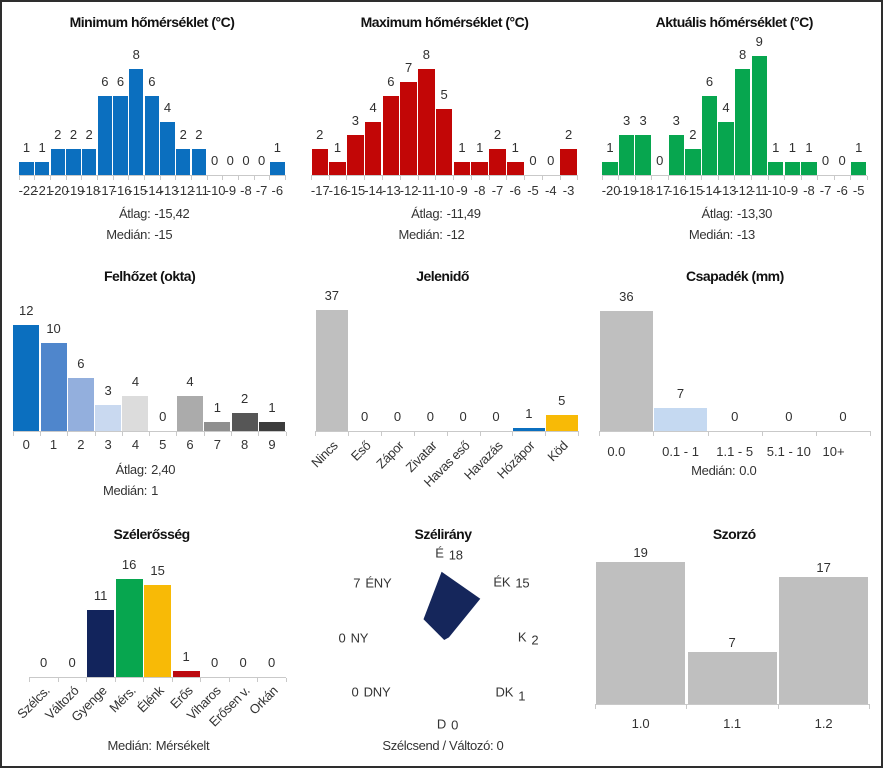  What do you see at coordinates (522, 696) in the screenshot?
I see `wind-direction-value: 1` at bounding box center [522, 696].